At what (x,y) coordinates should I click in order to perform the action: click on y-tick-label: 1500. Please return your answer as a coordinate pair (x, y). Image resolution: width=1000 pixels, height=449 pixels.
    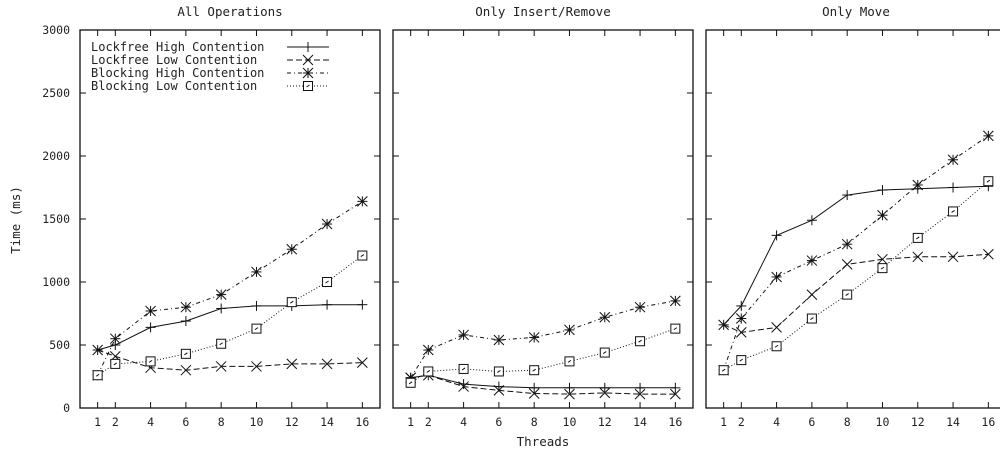
    Looking at the image, I should click on (56, 219).